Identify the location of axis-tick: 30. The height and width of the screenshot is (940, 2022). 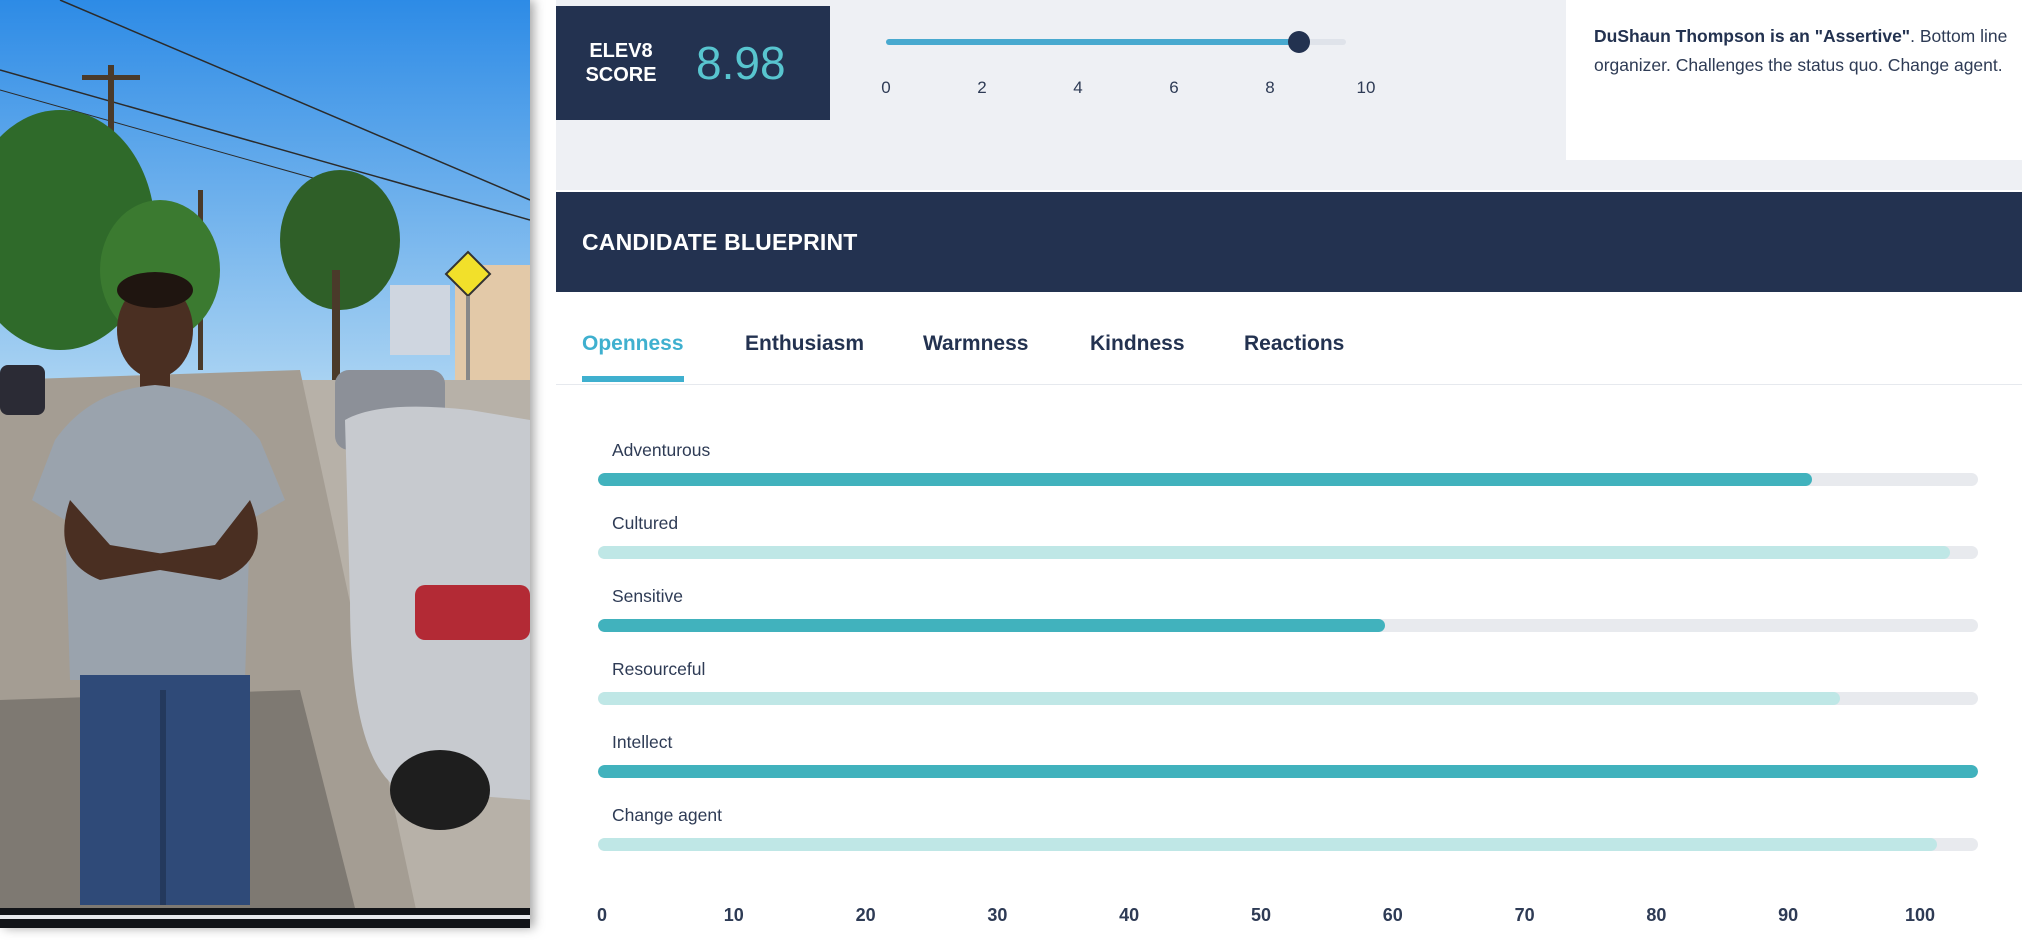
(997, 915).